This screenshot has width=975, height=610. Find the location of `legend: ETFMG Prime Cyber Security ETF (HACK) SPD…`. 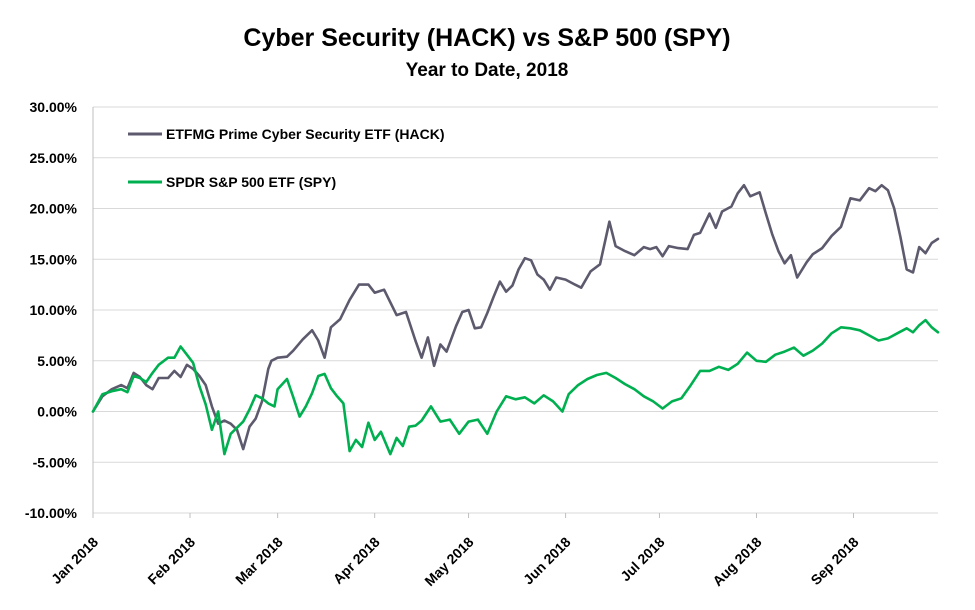

legend: ETFMG Prime Cyber Security ETF (HACK) SPD… is located at coordinates (286, 158).